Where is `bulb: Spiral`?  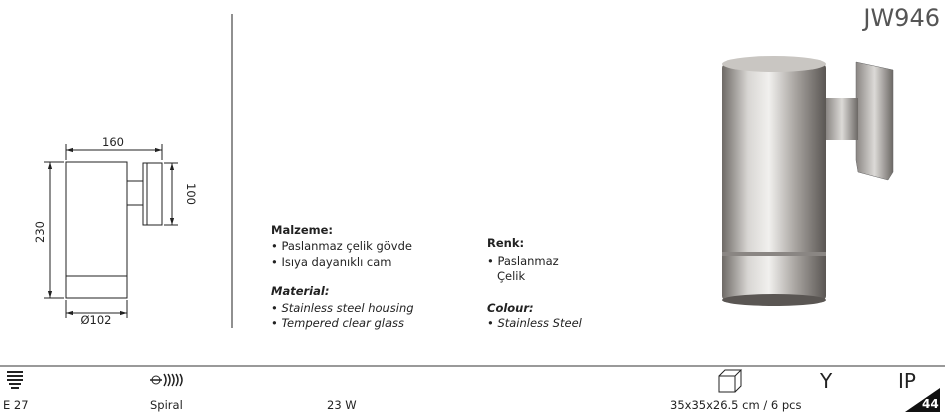 bulb: Spiral is located at coordinates (166, 405).